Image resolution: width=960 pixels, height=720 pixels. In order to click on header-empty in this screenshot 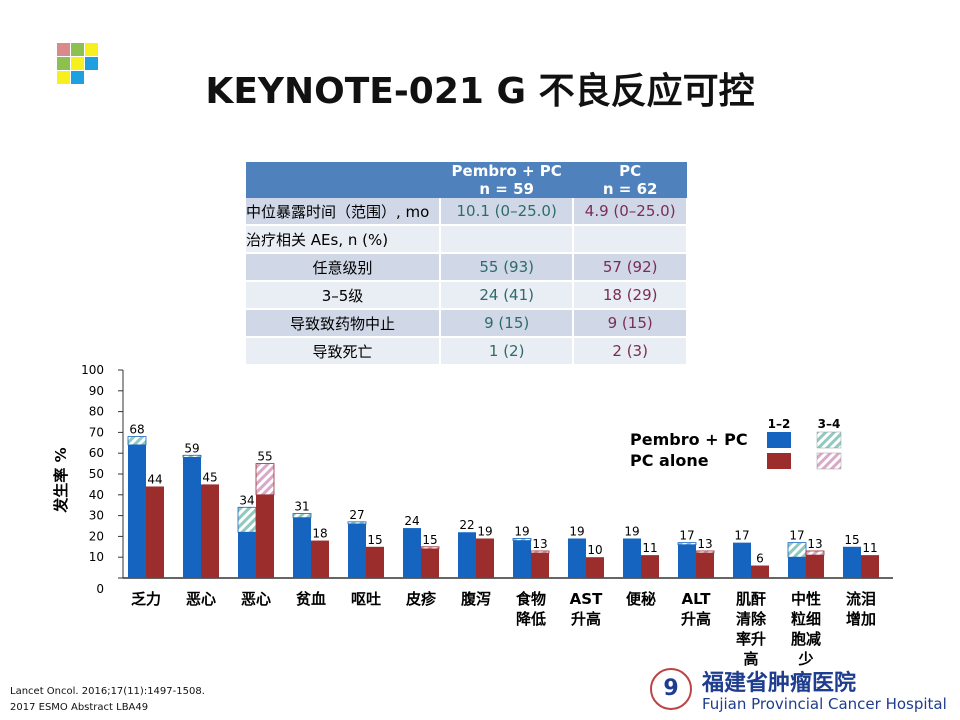, I will do `click(343, 180)`.